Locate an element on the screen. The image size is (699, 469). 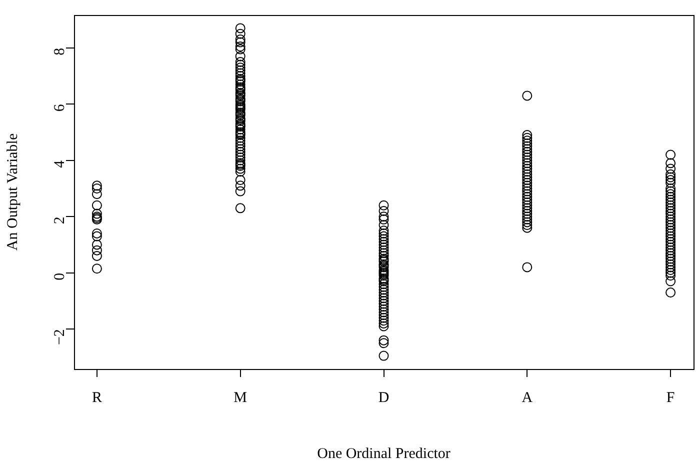
y-tick-label: 0 is located at coordinates (60, 276).